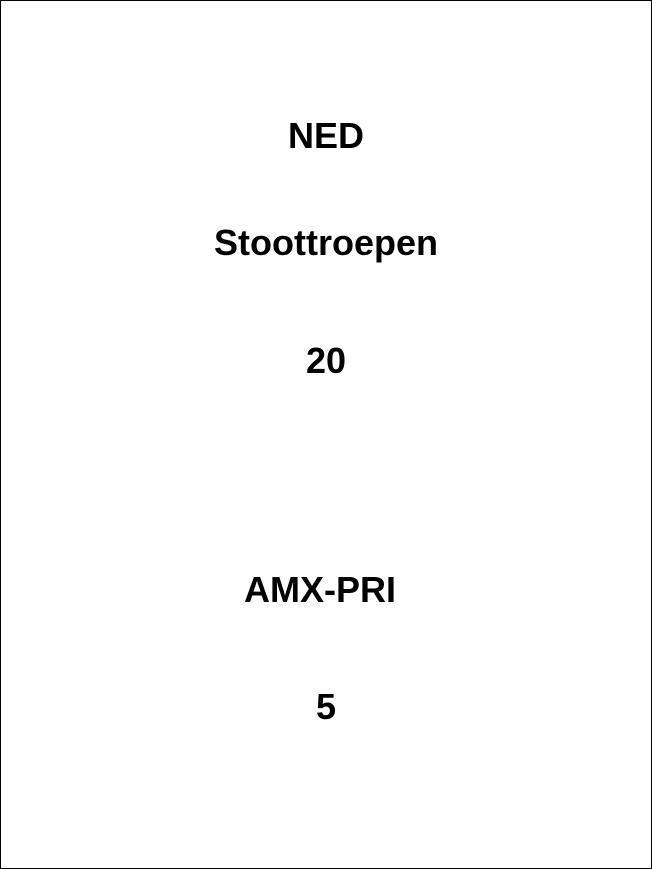 Image resolution: width=652 pixels, height=869 pixels. What do you see at coordinates (326, 242) in the screenshot?
I see `unit-name: Stoottroepen` at bounding box center [326, 242].